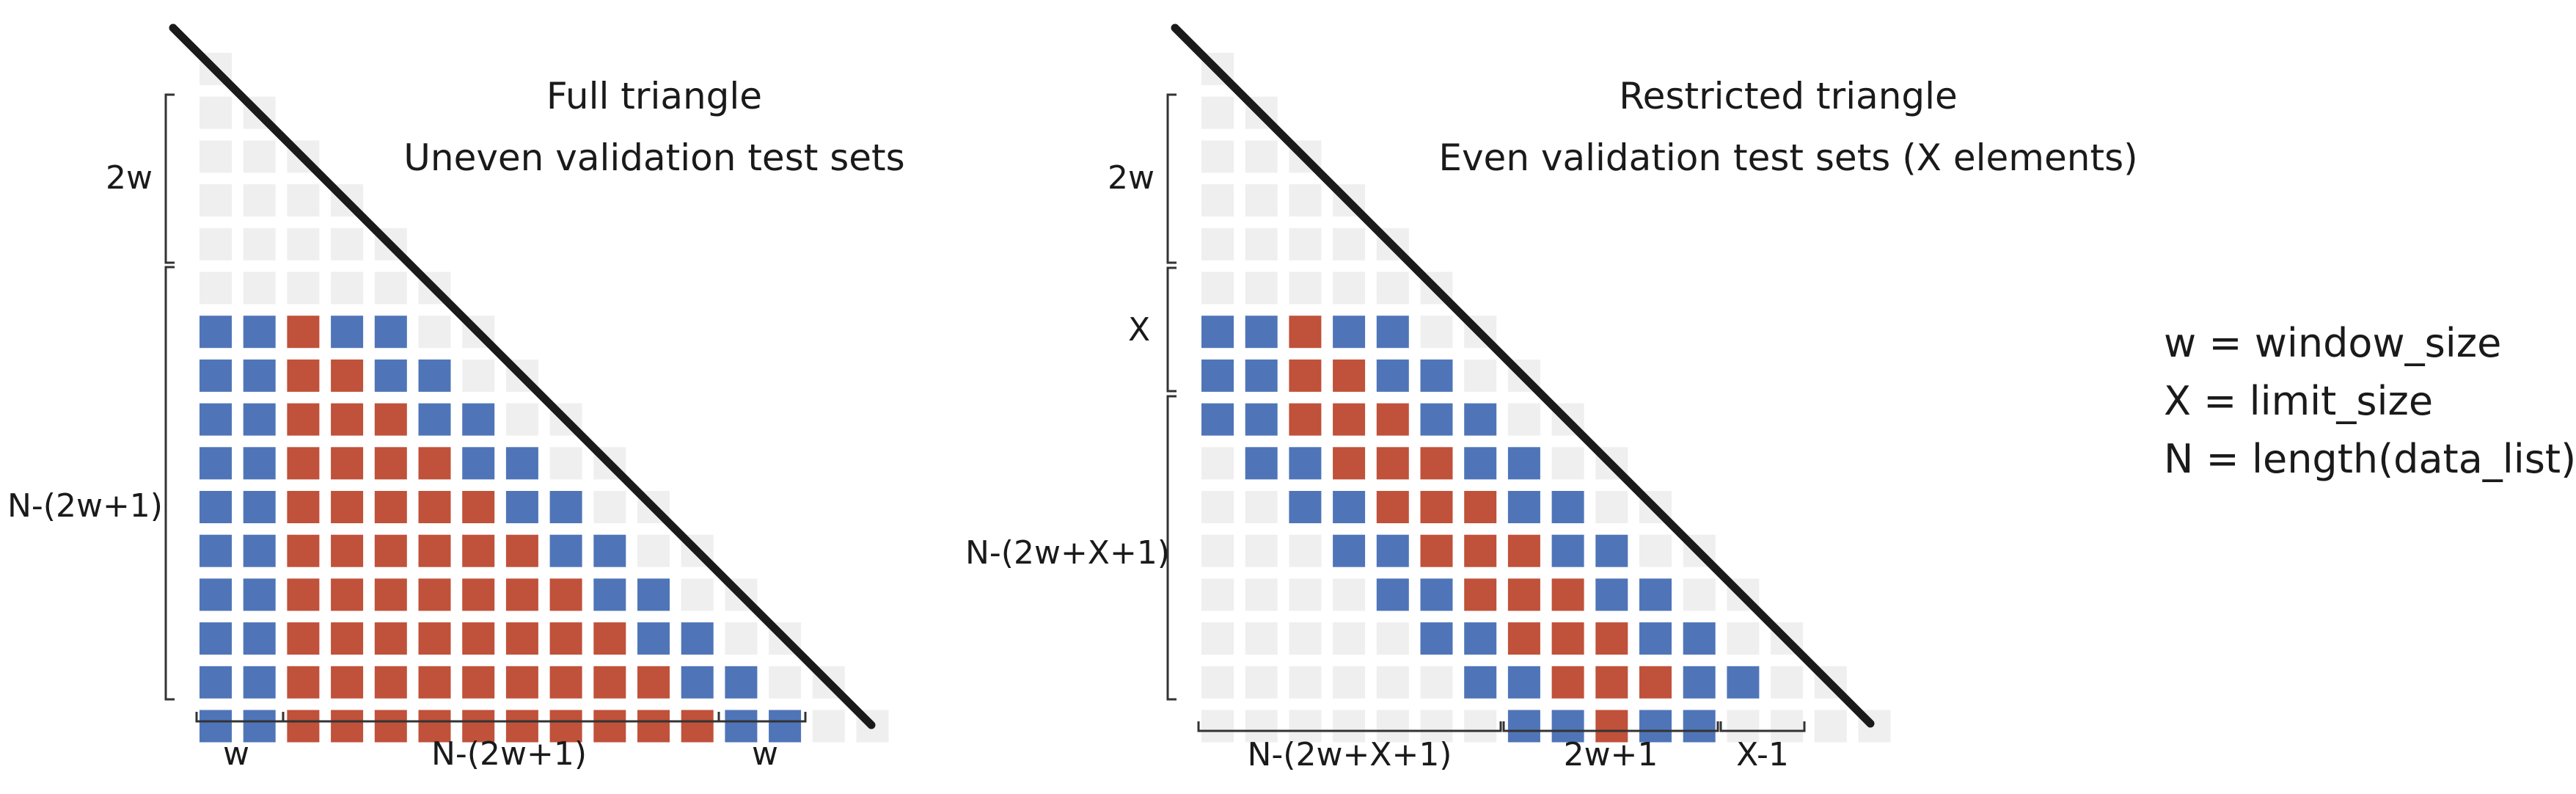 This screenshot has width=2576, height=794. I want to click on full-triangle-title-line2: Uneven validation test sets, so click(654, 157).